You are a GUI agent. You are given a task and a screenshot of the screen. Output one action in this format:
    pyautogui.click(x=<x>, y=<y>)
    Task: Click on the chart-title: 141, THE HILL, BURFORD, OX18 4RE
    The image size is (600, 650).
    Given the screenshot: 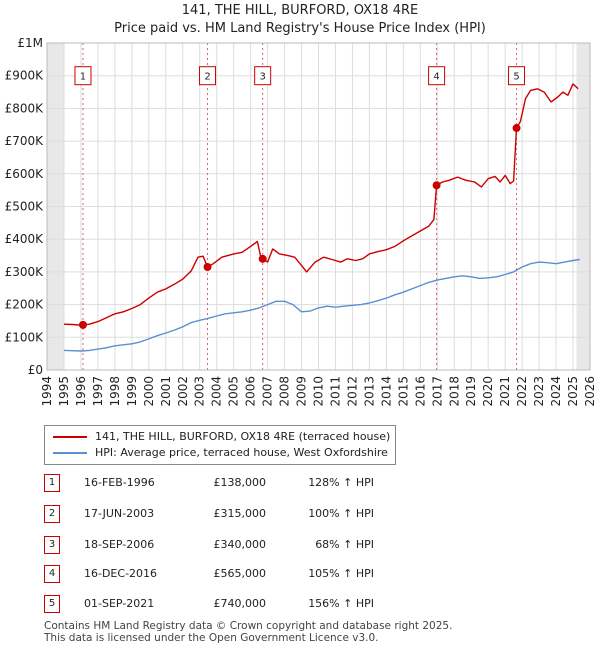 What is the action you would take?
    pyautogui.click(x=300, y=10)
    